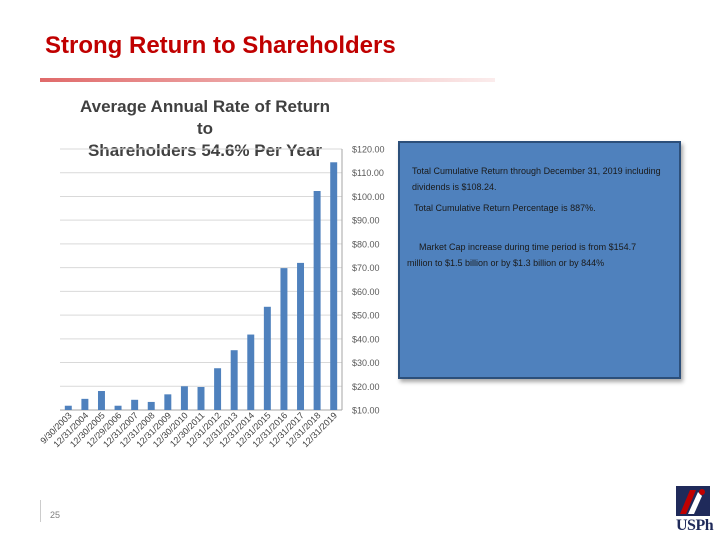 The width and height of the screenshot is (720, 540). Describe the element at coordinates (366, 339) in the screenshot. I see `y-tick-label: $40.00` at that location.